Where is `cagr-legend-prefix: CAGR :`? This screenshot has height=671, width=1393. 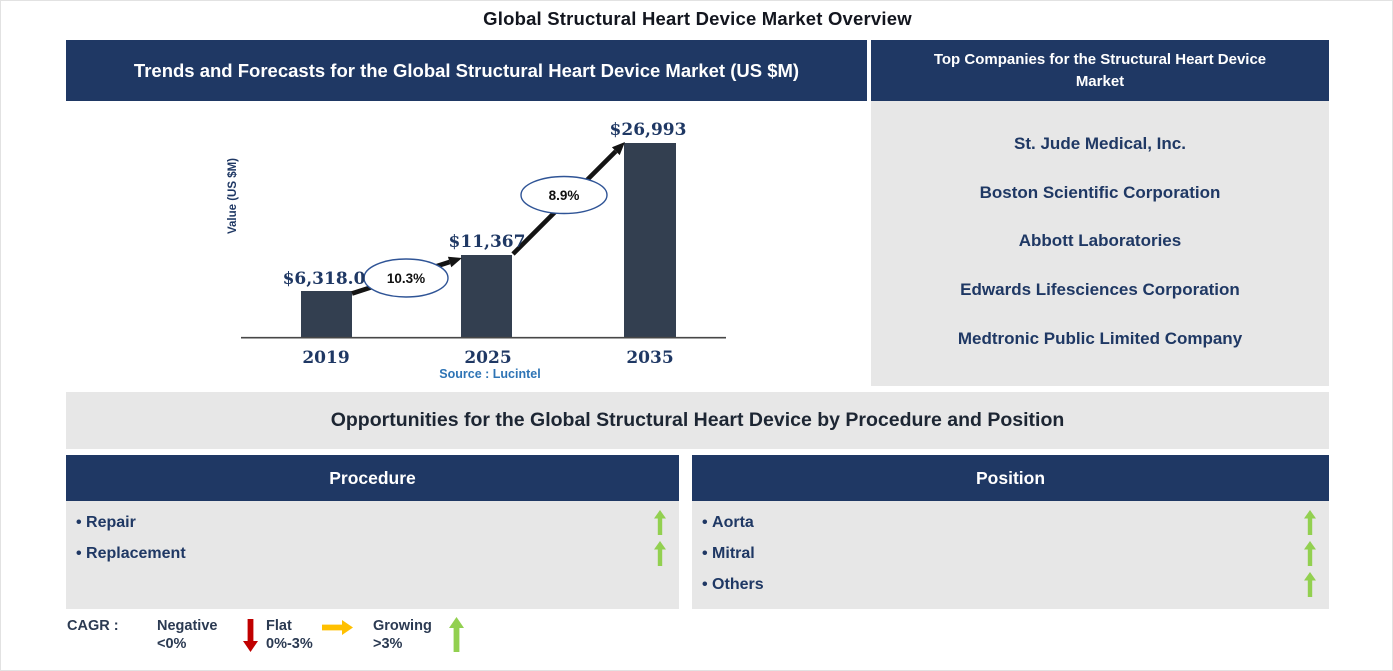 cagr-legend-prefix: CAGR : is located at coordinates (93, 626).